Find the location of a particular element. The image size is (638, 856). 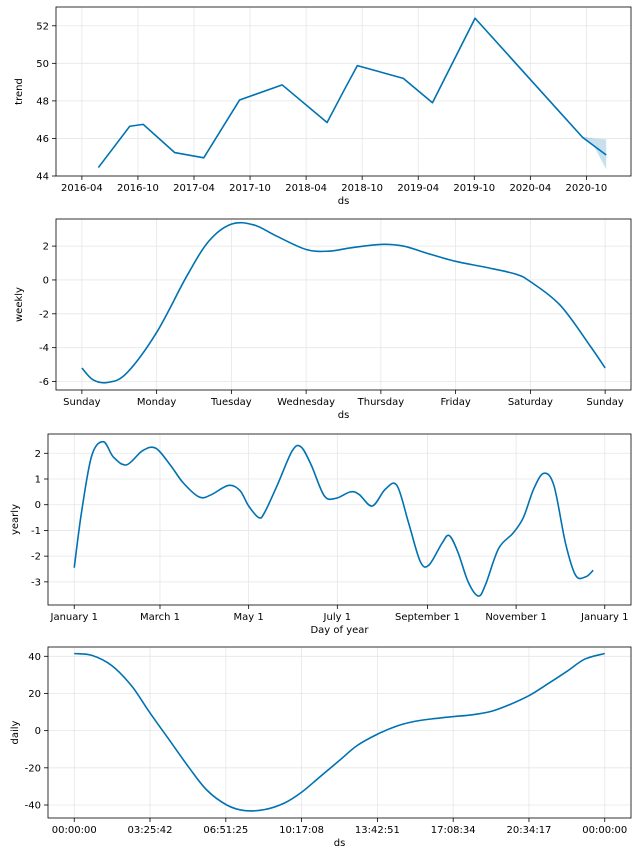

yearly-xtick-label: May 1 is located at coordinates (249, 617).